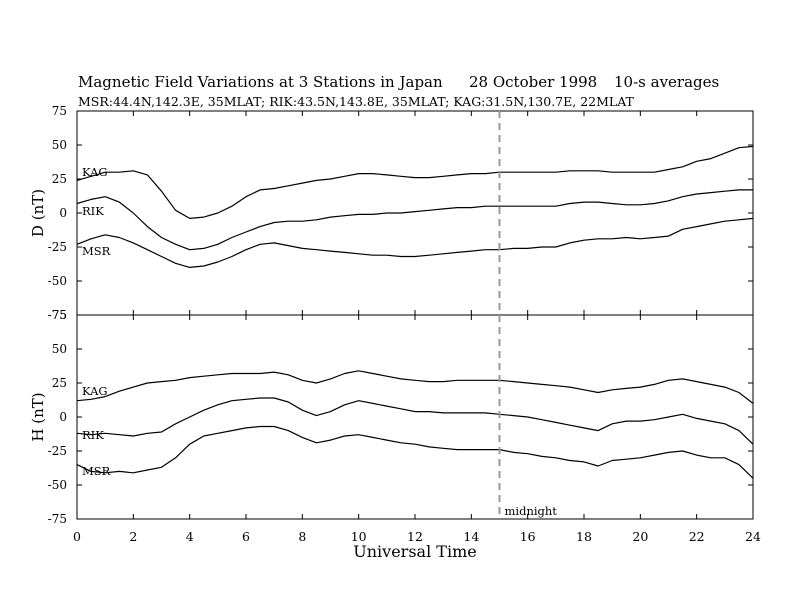 The image size is (792, 612). Describe the element at coordinates (133, 536) in the screenshot. I see `xtick-label: 2` at that location.